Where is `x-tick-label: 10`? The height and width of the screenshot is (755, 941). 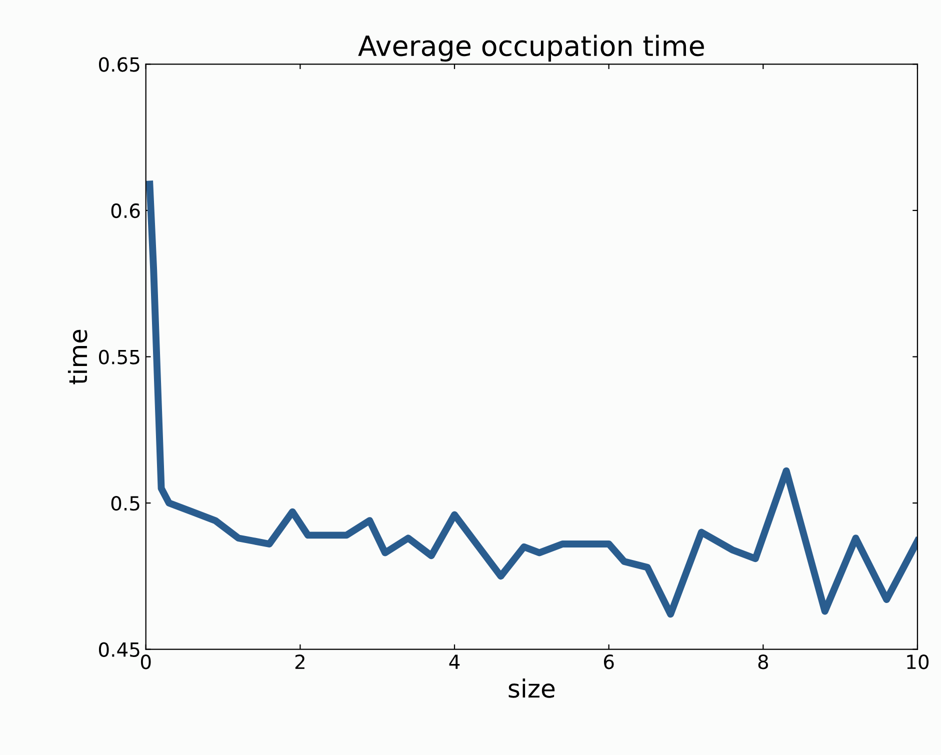 x-tick-label: 10 is located at coordinates (918, 662).